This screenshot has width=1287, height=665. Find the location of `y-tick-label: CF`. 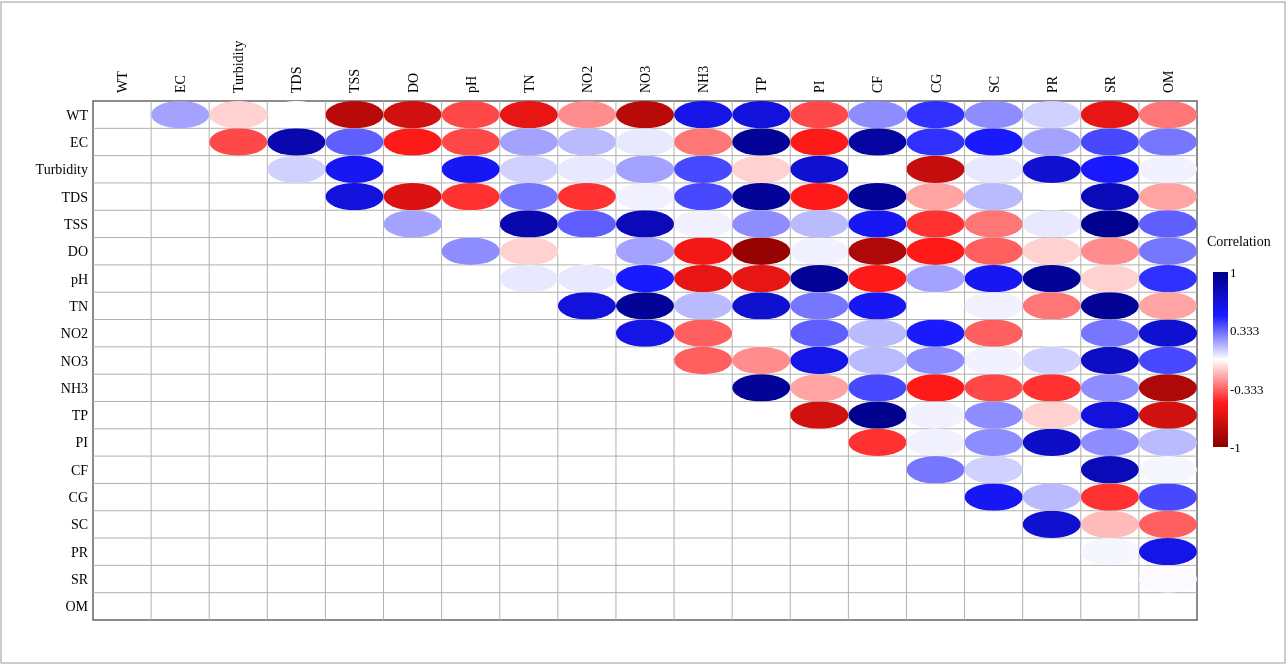

y-tick-label: CF is located at coordinates (79, 470).